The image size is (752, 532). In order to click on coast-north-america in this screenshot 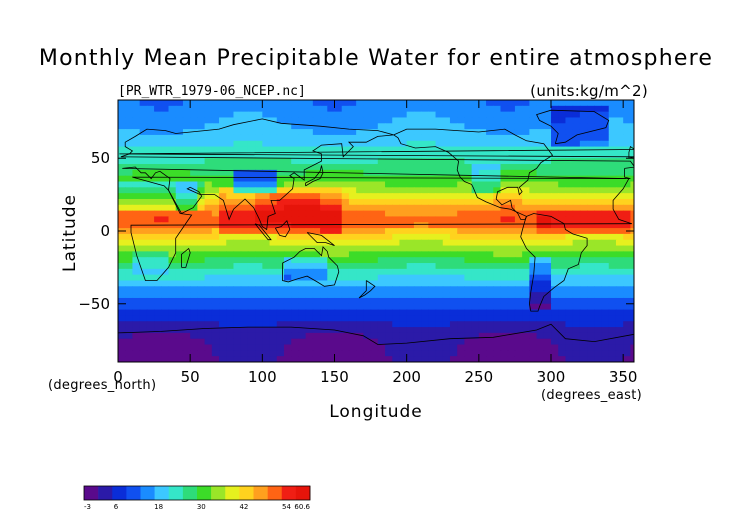, I will do `click(473, 174)`.